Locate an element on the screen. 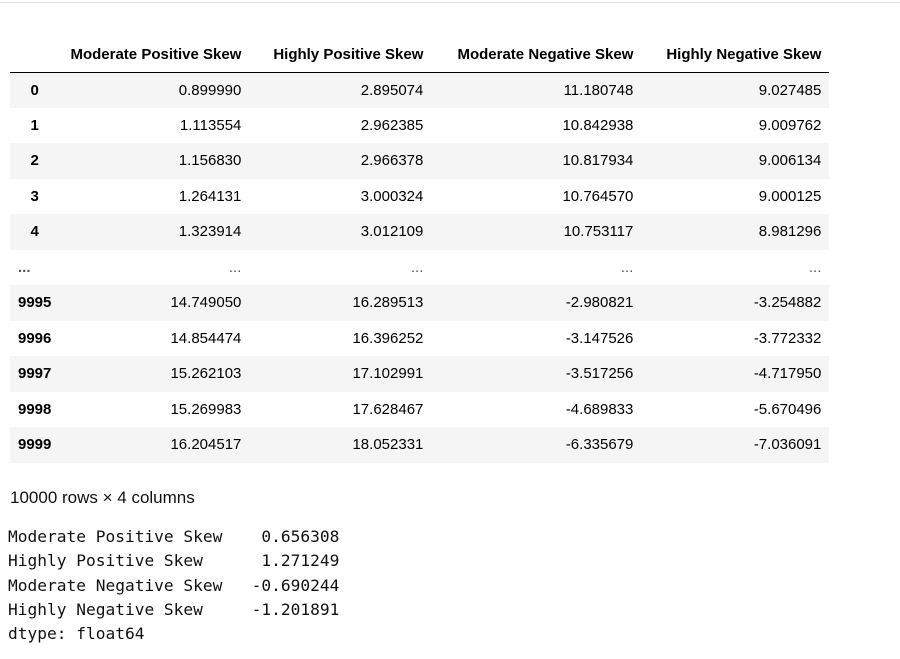 The image size is (900, 659). table-cell: 1.156830 is located at coordinates (210, 161).